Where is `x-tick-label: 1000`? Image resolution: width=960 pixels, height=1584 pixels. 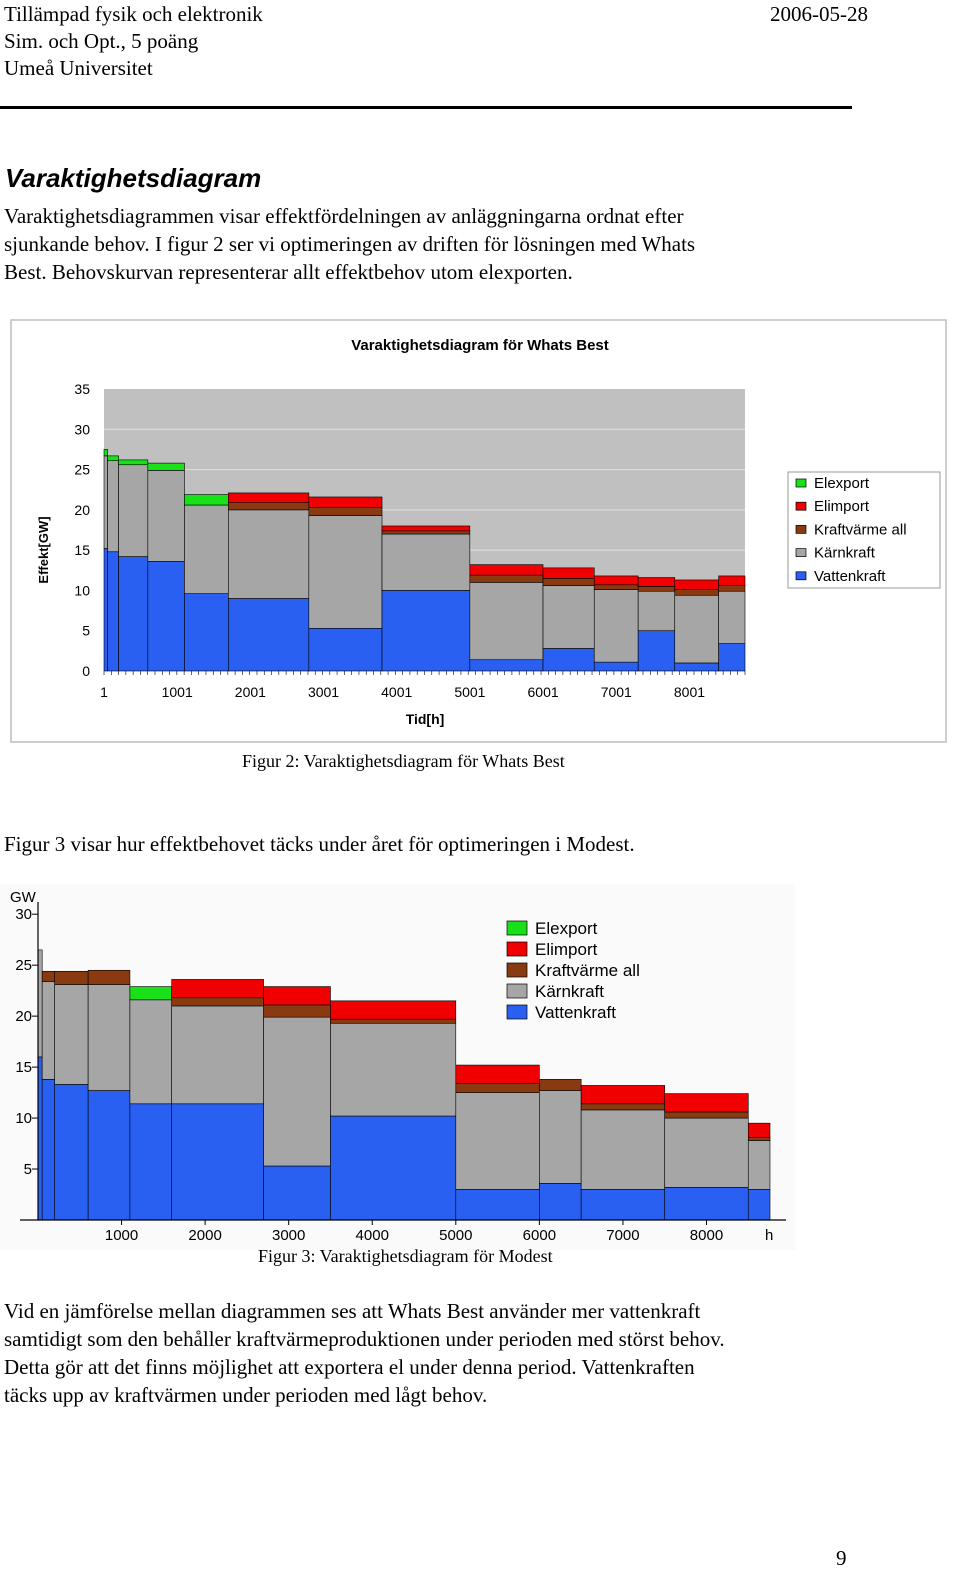
x-tick-label: 1000 is located at coordinates (121, 1235).